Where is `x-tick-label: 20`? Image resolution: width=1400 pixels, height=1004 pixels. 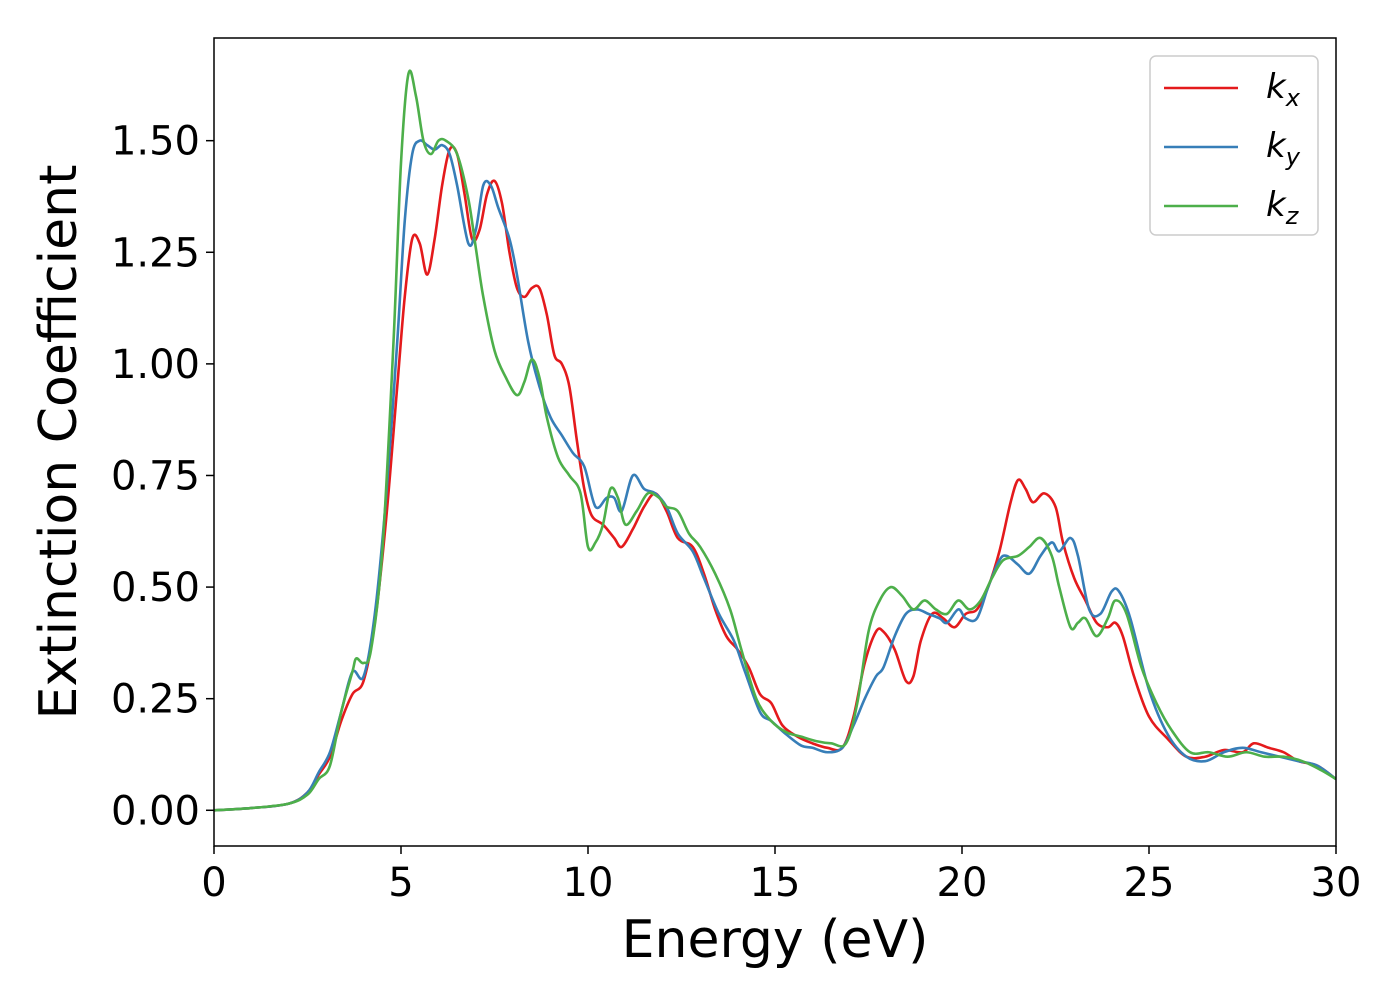
x-tick-label: 20 is located at coordinates (962, 883).